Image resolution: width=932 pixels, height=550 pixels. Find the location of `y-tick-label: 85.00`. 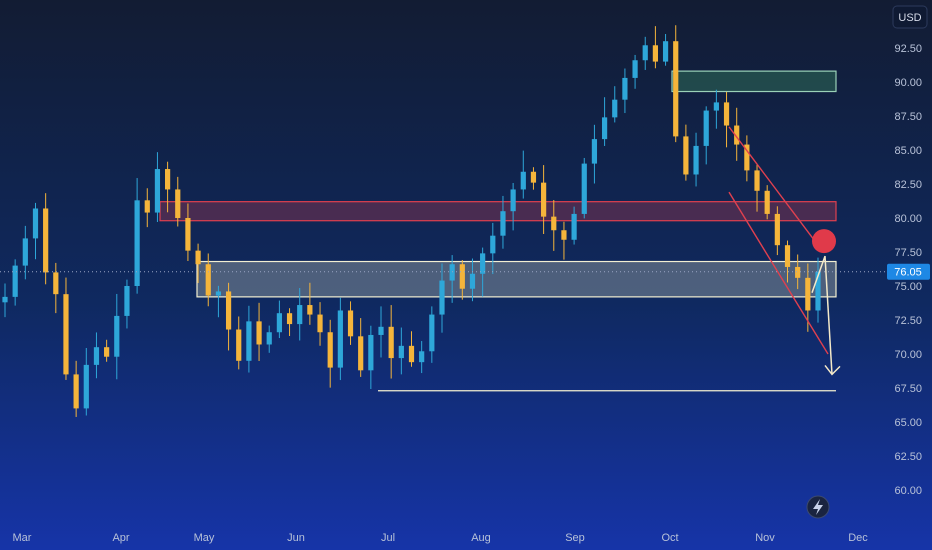

y-tick-label: 85.00 is located at coordinates (908, 151).